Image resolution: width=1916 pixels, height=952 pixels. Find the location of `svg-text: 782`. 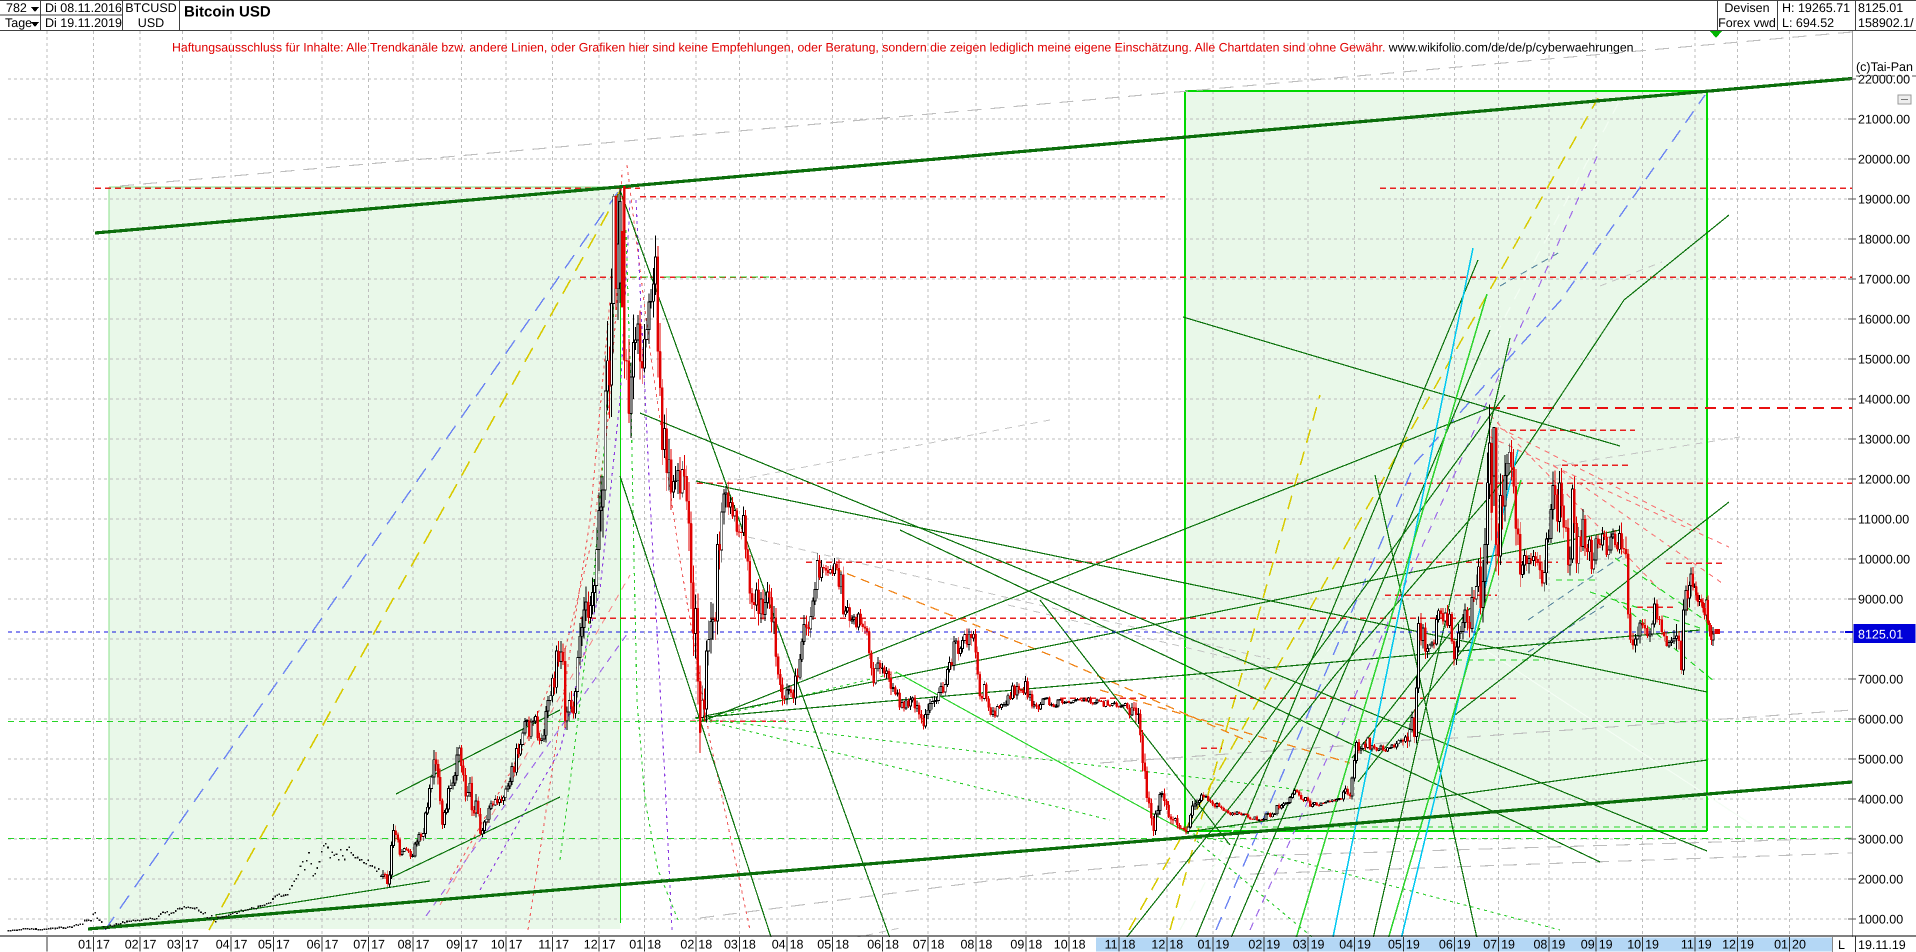

svg-text: 782 is located at coordinates (16, 8).